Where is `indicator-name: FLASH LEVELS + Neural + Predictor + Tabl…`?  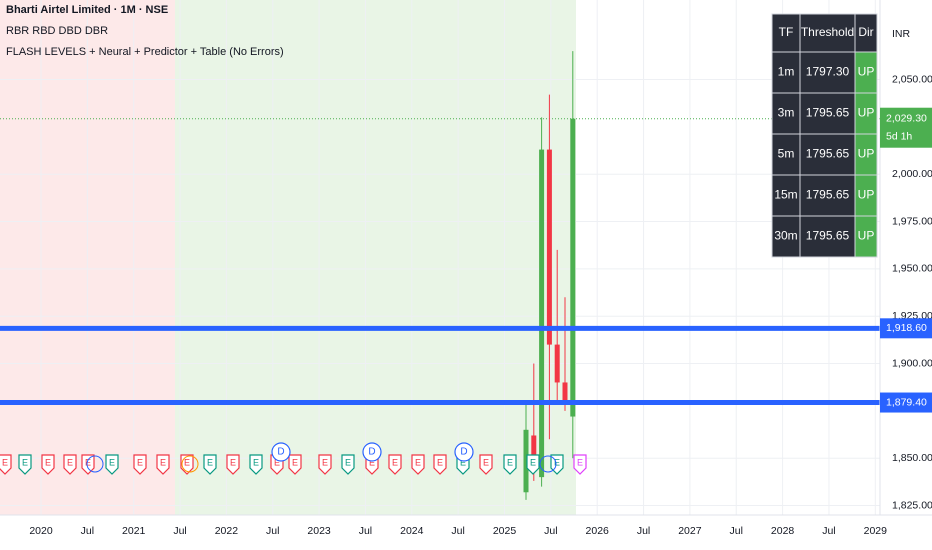 indicator-name: FLASH LEVELS + Neural + Predictor + Tabl… is located at coordinates (145, 52).